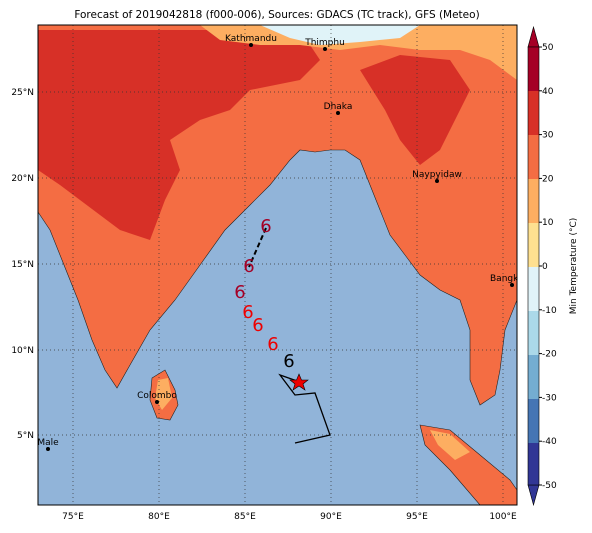 The image size is (592, 533). What do you see at coordinates (22, 179) in the screenshot?
I see `lat-label: 20°N` at bounding box center [22, 179].